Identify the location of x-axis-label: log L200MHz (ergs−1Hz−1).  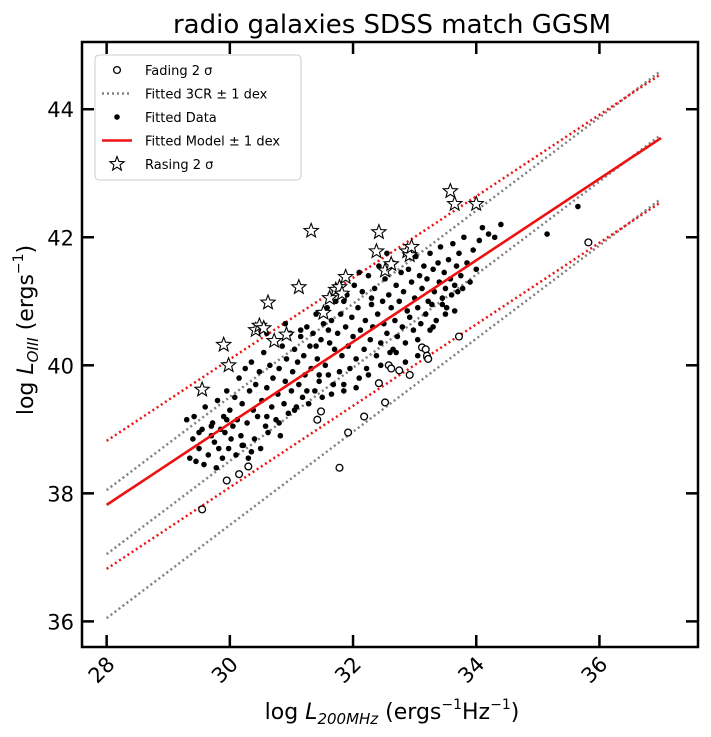
(392, 712).